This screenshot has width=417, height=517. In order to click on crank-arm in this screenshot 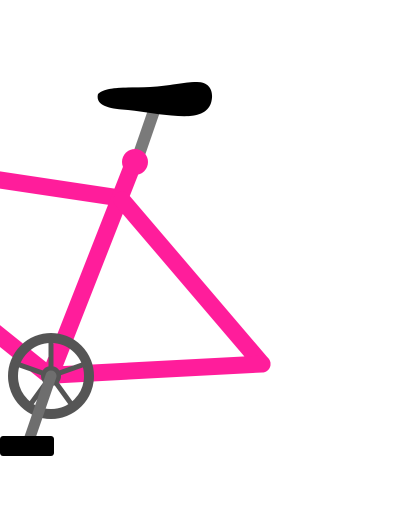, I will do `click(39, 411)`.